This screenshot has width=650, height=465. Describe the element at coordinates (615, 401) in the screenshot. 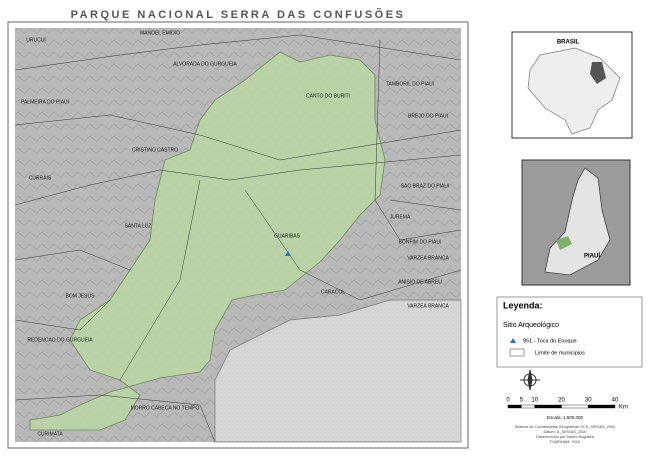

I see `scale-label: 40` at that location.